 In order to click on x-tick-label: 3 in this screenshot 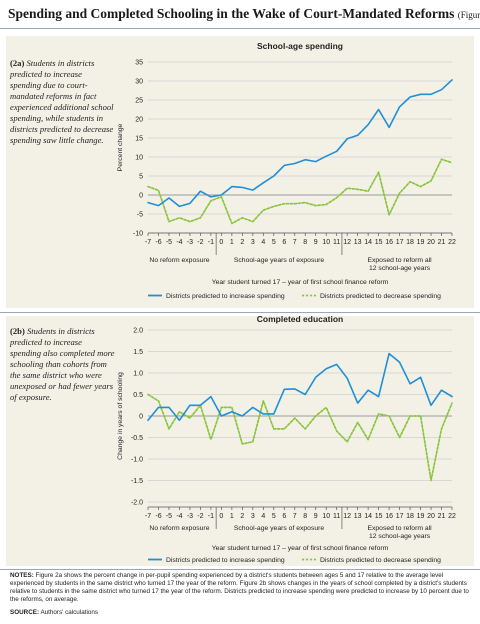, I will do `click(253, 516)`.